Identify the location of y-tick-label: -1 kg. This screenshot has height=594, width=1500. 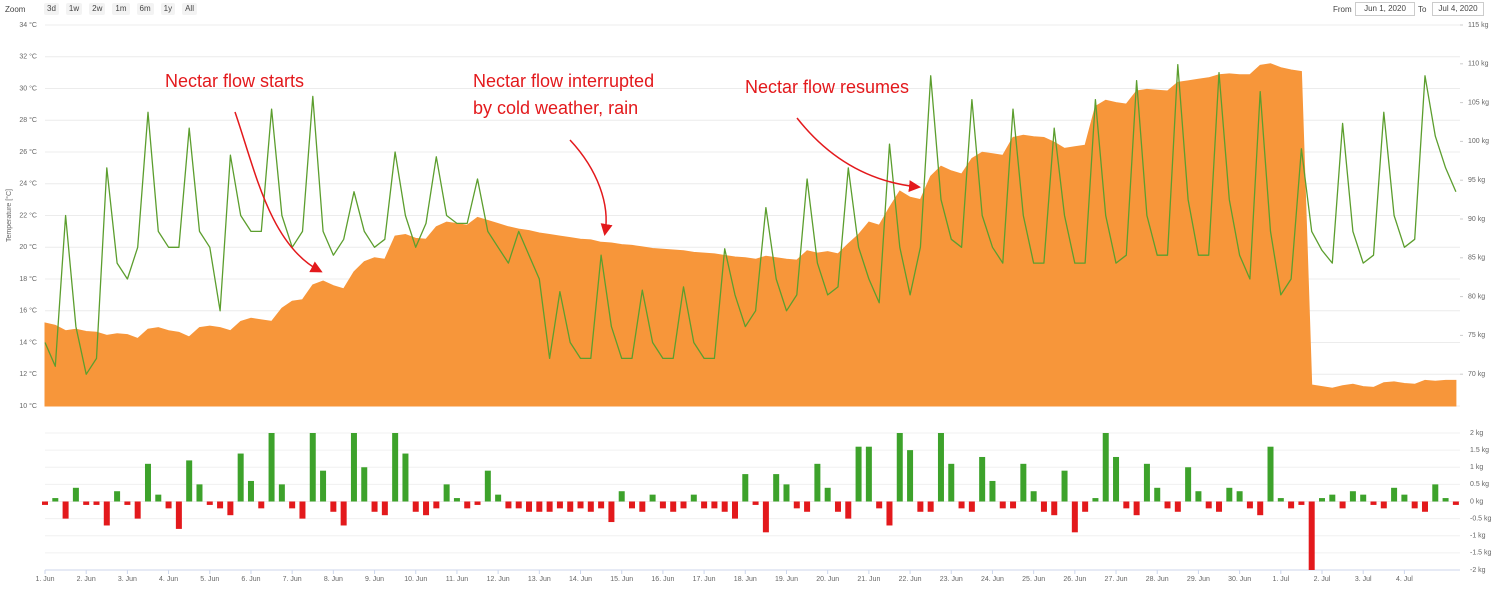
(1478, 536).